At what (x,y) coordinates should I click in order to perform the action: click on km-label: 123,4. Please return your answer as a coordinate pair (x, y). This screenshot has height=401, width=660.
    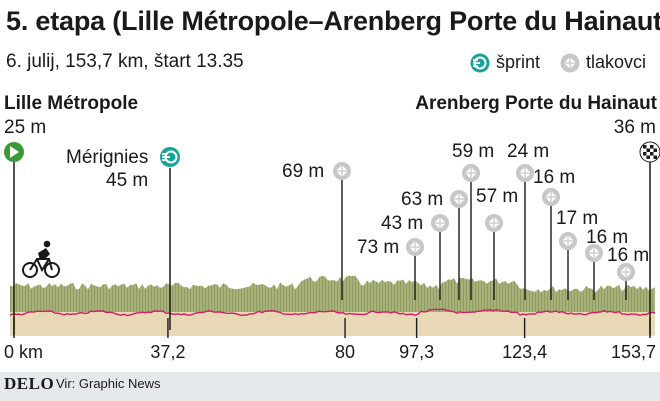
    Looking at the image, I should click on (525, 352).